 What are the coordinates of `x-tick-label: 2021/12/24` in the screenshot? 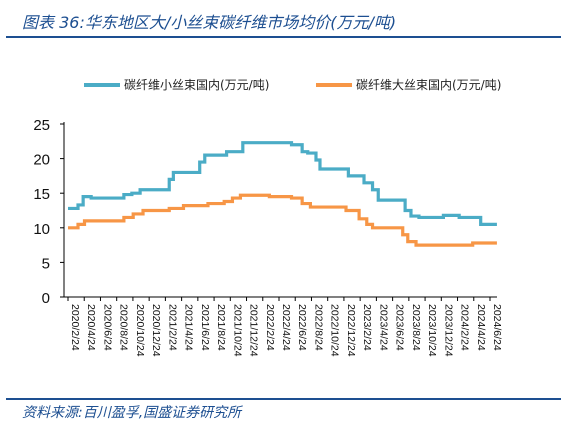 It's located at (254, 330).